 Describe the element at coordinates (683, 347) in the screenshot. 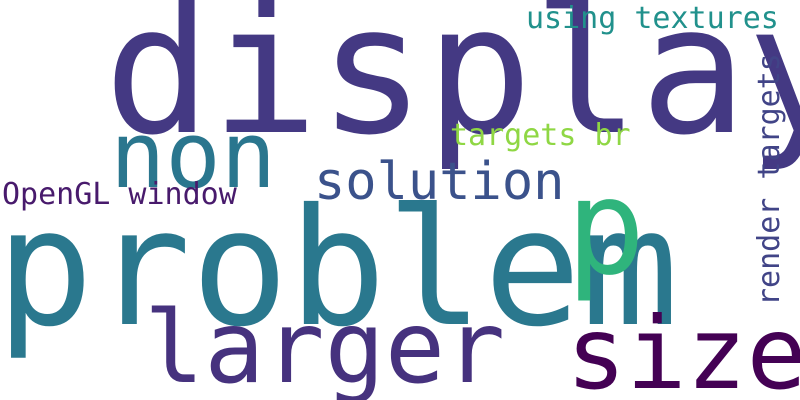

I see `word-size: size` at that location.